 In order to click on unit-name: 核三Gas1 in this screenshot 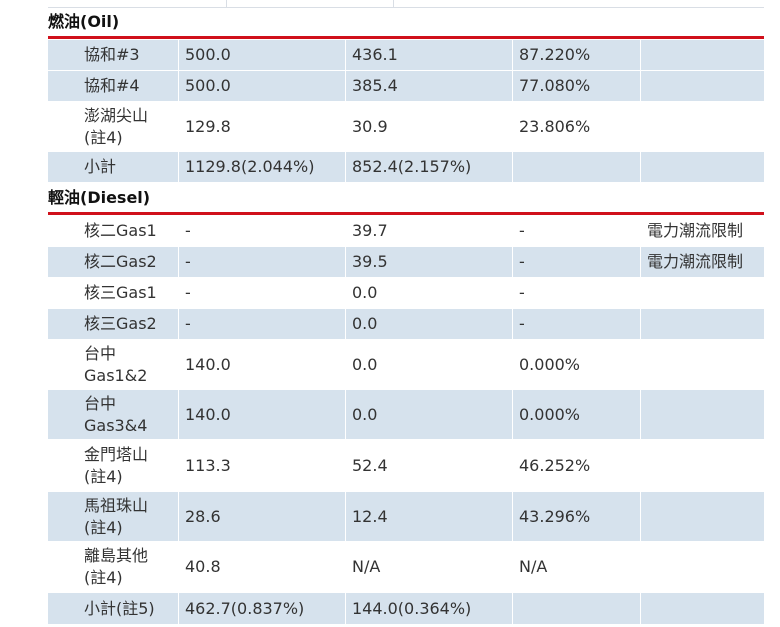, I will do `click(120, 292)`.